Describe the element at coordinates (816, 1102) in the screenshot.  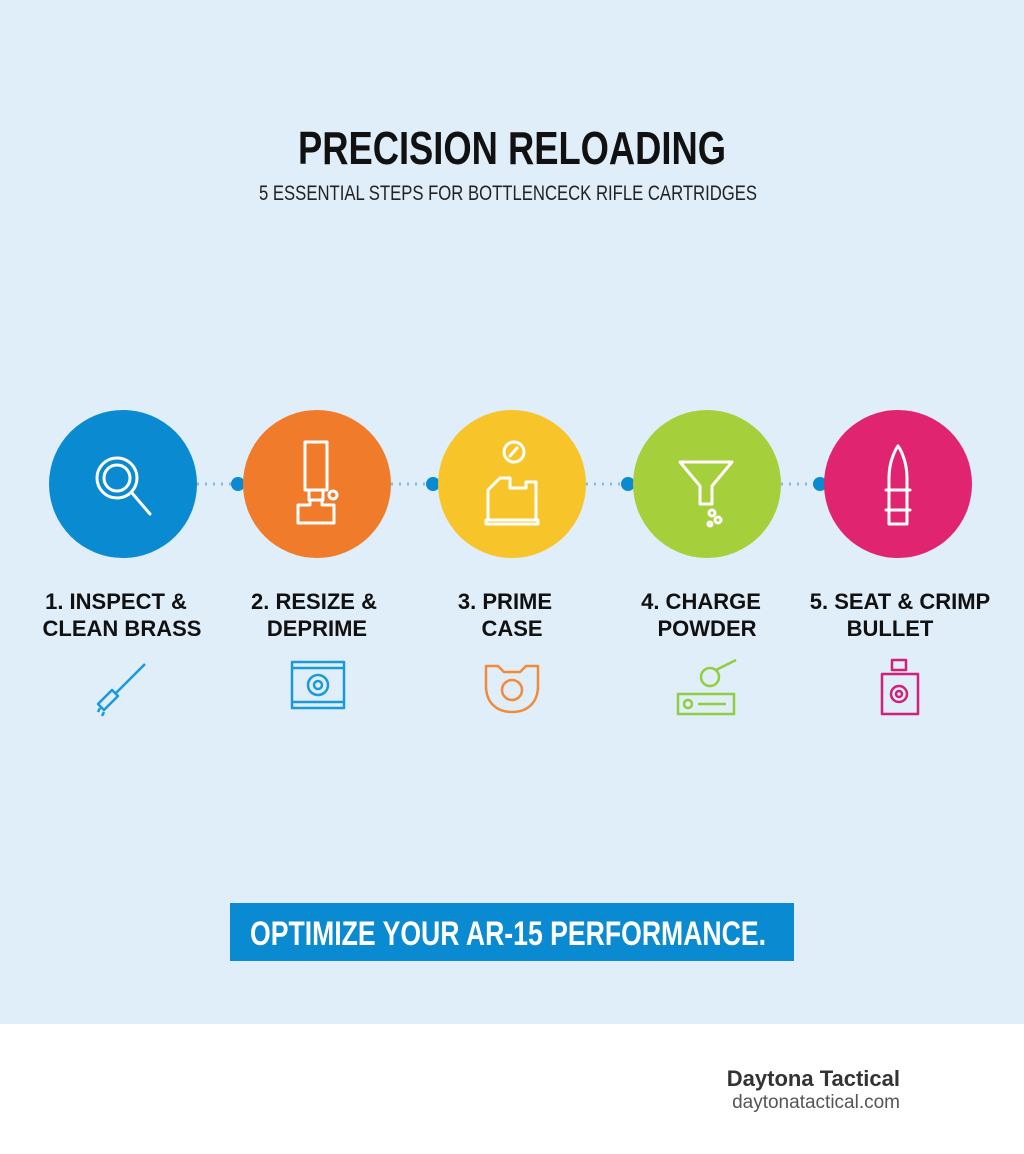
I see `brand-url: daytonatactical.com` at that location.